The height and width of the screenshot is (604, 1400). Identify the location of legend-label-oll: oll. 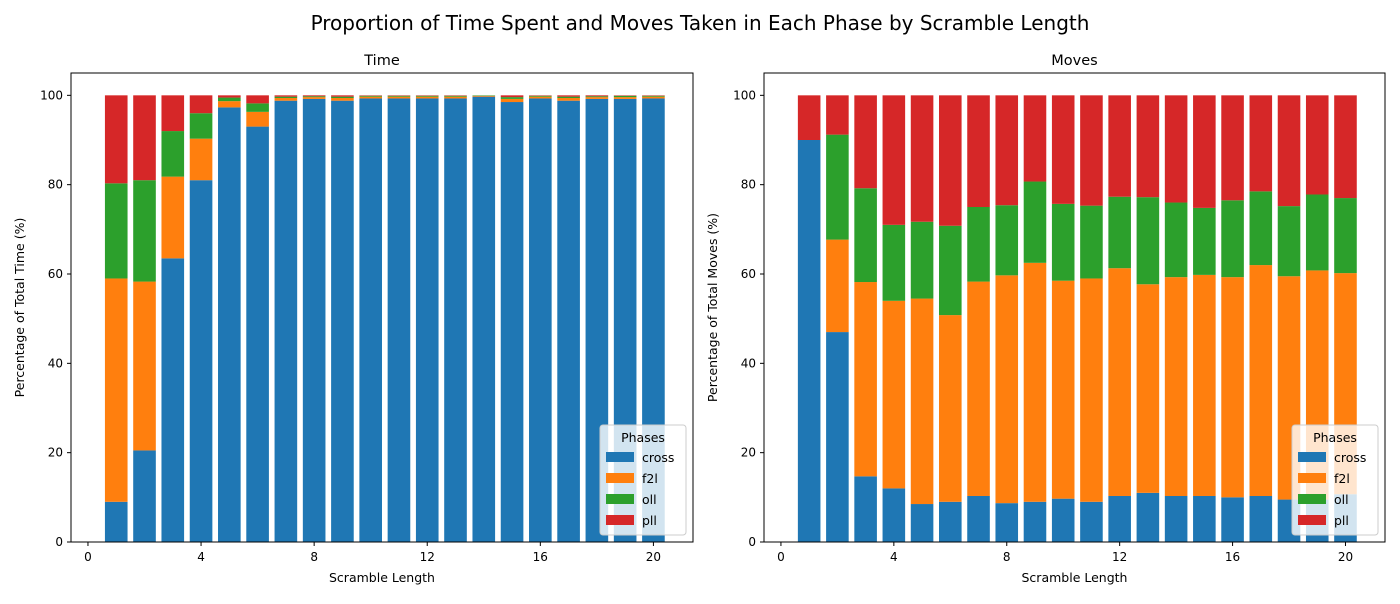
(1341, 499).